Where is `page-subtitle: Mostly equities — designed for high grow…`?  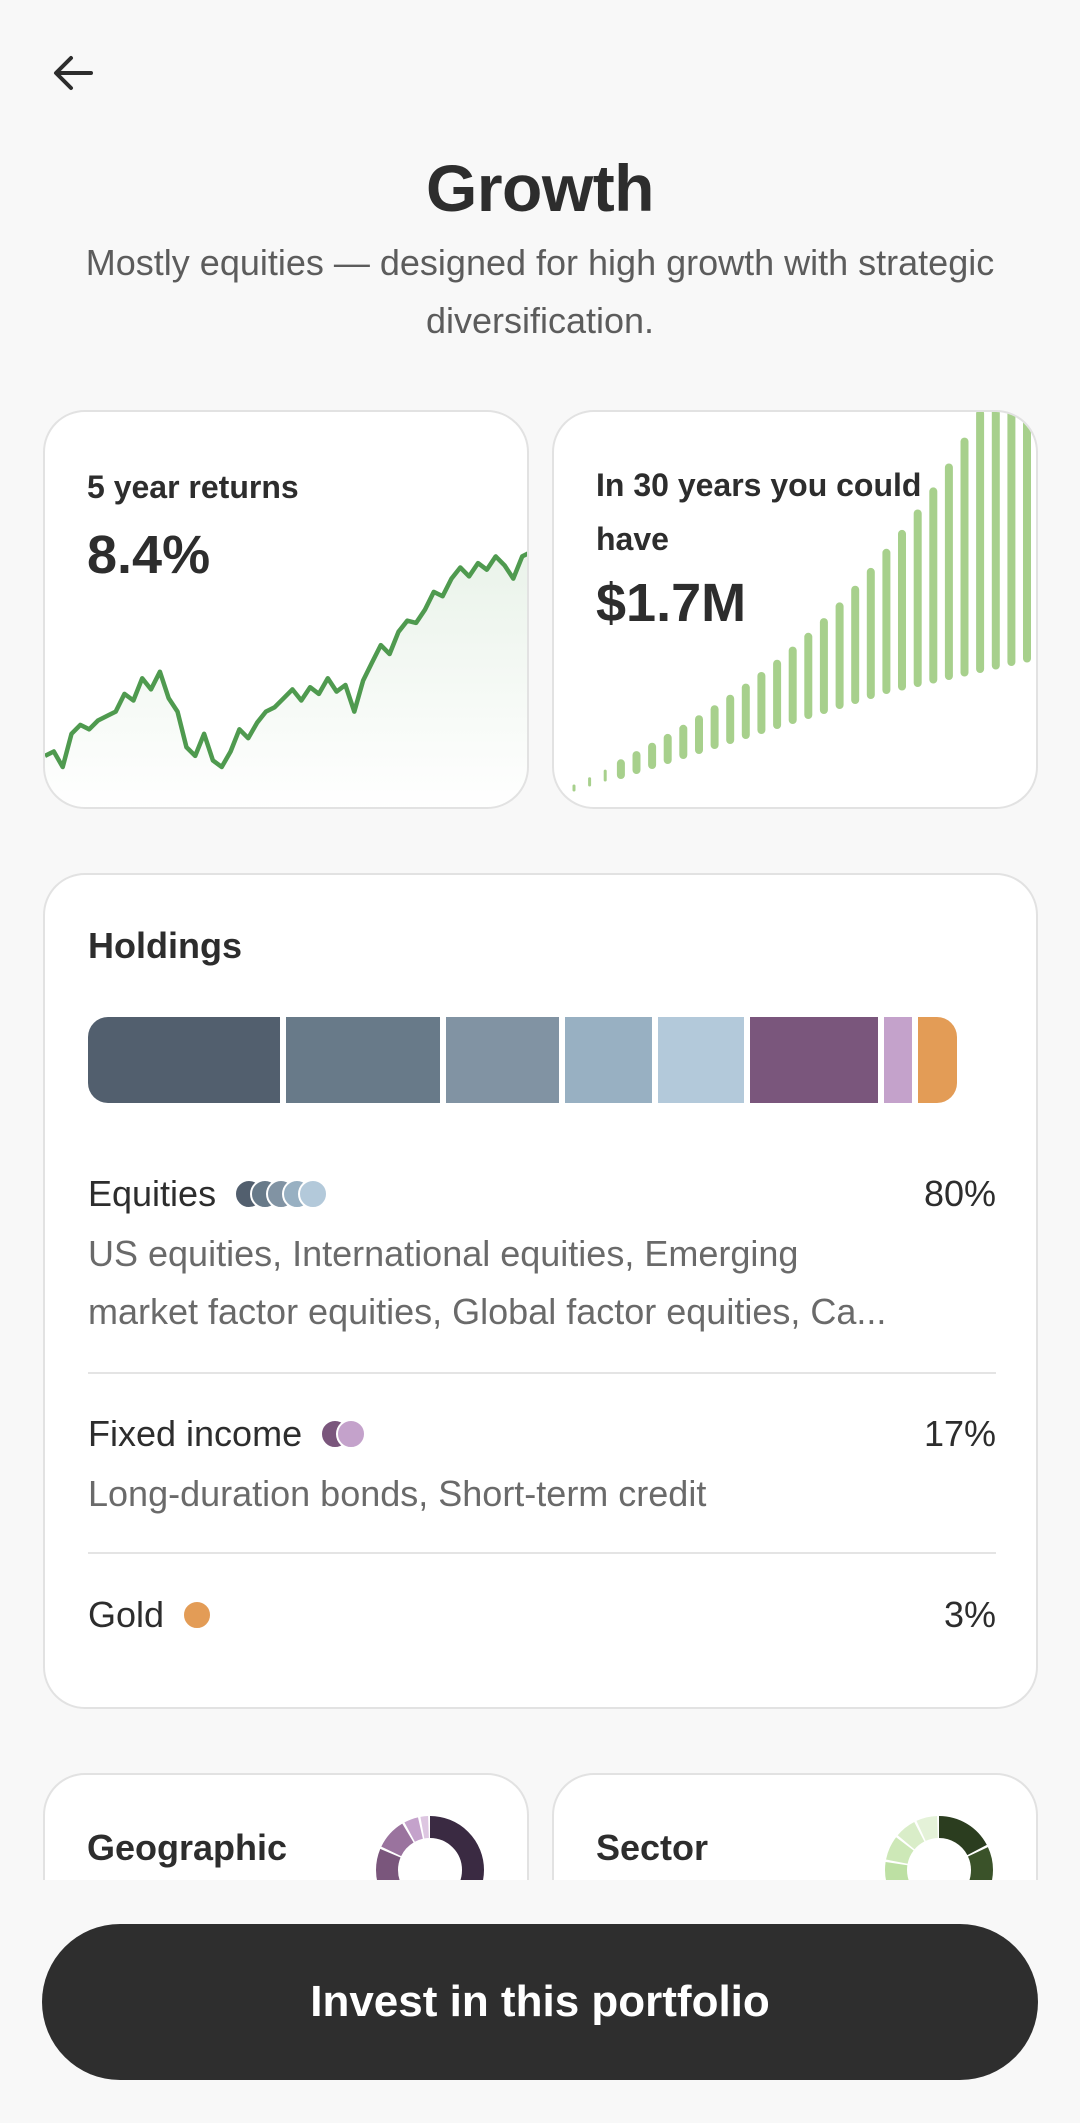 page-subtitle: Mostly equities — designed for high grow… is located at coordinates (540, 291).